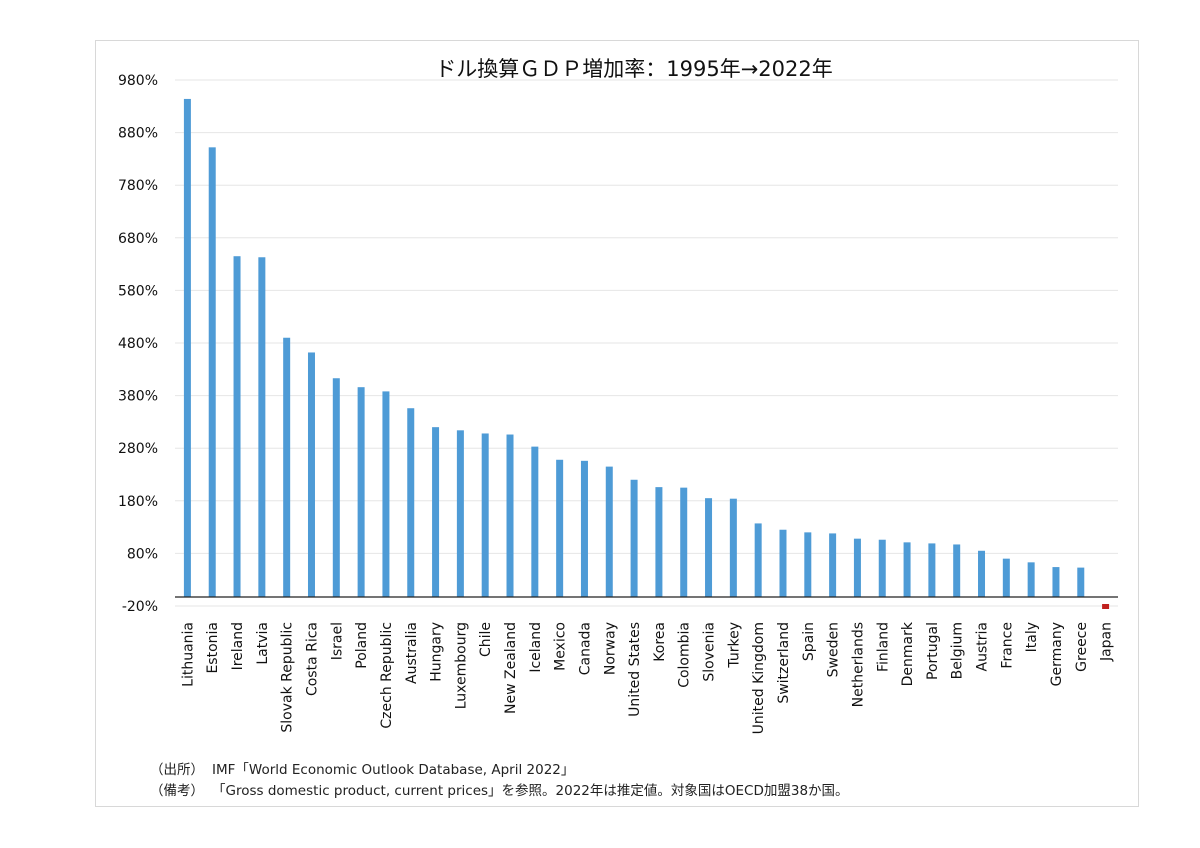  Describe the element at coordinates (486, 639) in the screenshot. I see `x-category-label: Chile` at that location.